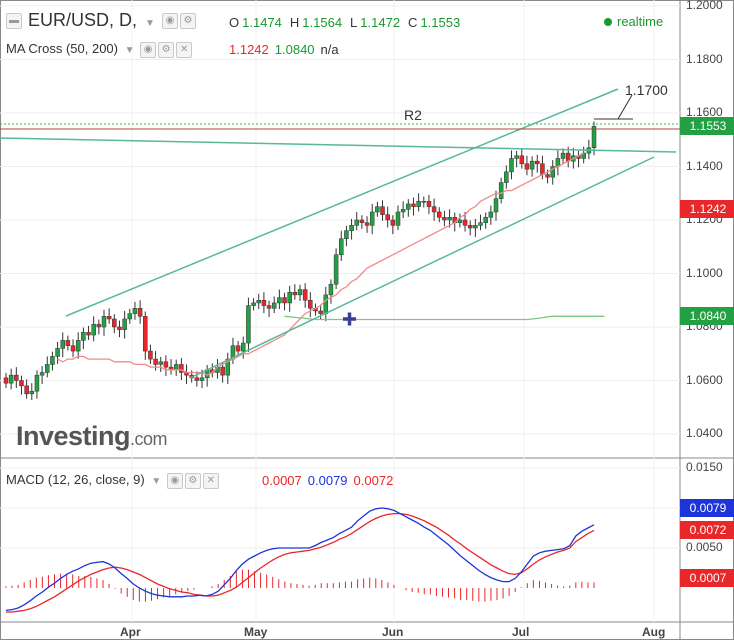 The image size is (734, 640). Describe the element at coordinates (707, 578) in the screenshot. I see `macd-axis-tag: 0.0007` at that location.